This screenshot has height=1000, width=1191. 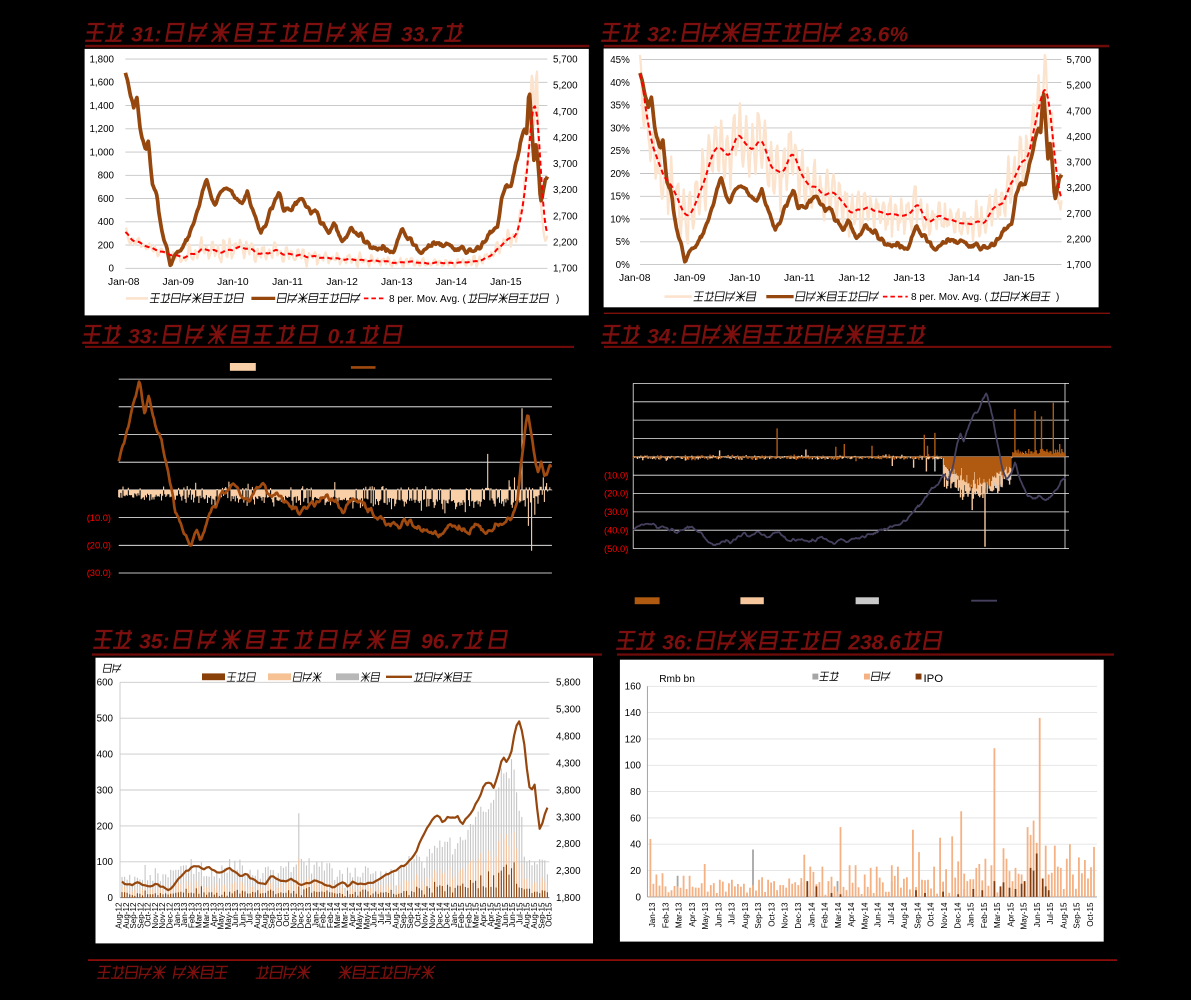 I want to click on svg-text: 8 per. Mov. Avg. (, so click(x=950, y=297).